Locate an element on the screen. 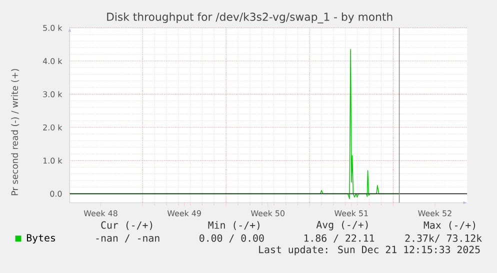 The image size is (497, 273). legend-label: Bytes is located at coordinates (40, 239).